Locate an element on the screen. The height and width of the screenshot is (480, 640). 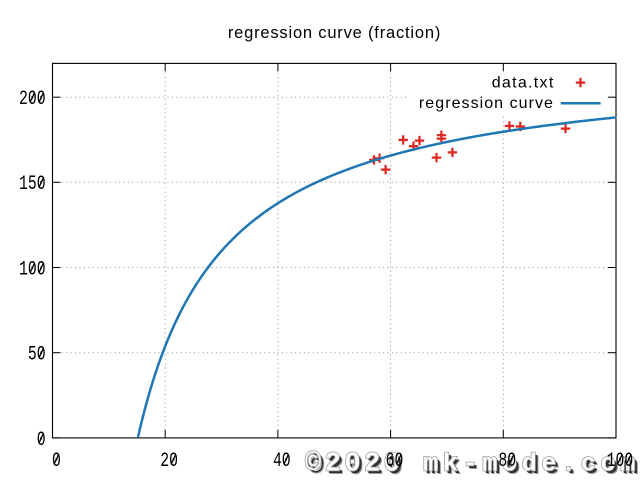
svg-text: regression curve is located at coordinates (486, 103).